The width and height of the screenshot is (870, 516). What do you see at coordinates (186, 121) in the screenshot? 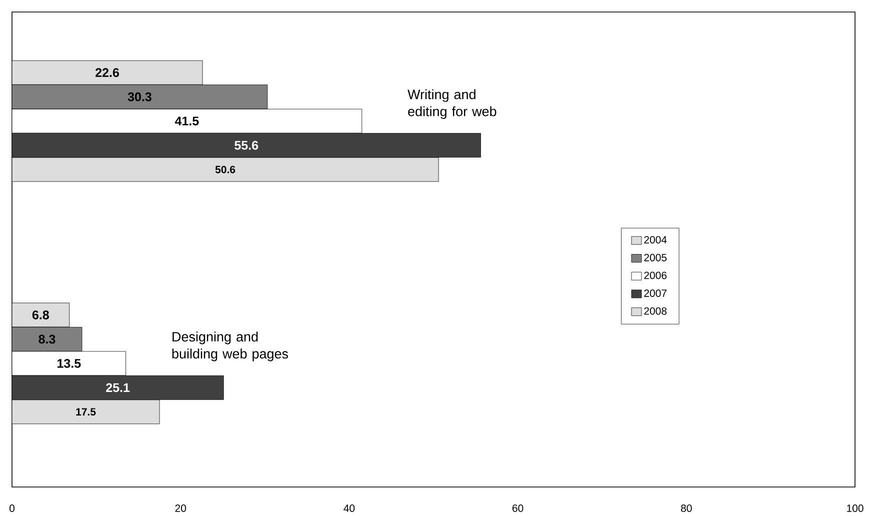
I see `data-label: 41.5` at bounding box center [186, 121].